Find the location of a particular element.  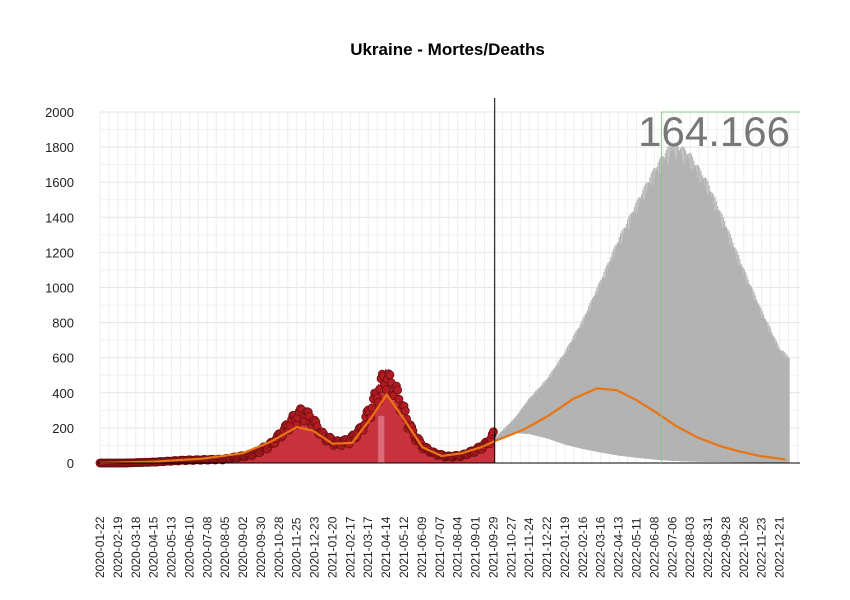

x-tick-label: 2022-08-31 is located at coordinates (708, 547).